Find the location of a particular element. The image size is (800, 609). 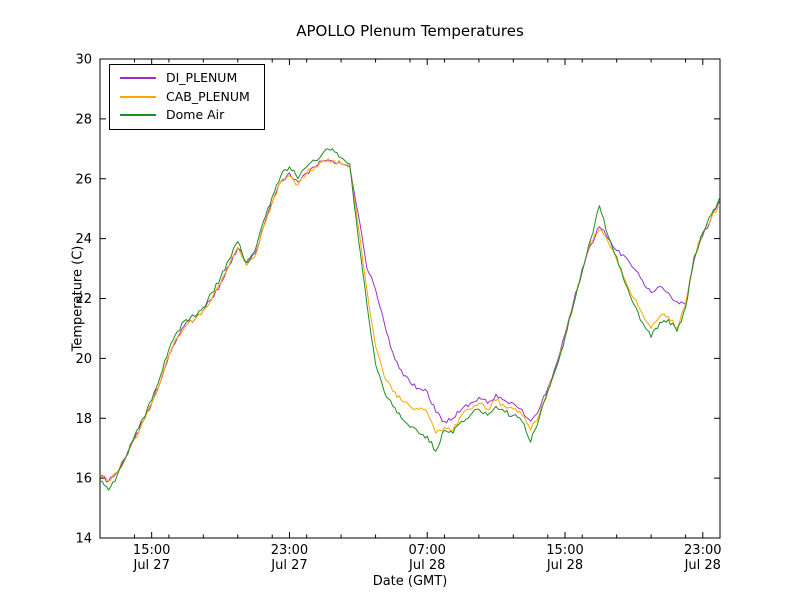

legend-item: DI_PLENUM is located at coordinates (185, 77).